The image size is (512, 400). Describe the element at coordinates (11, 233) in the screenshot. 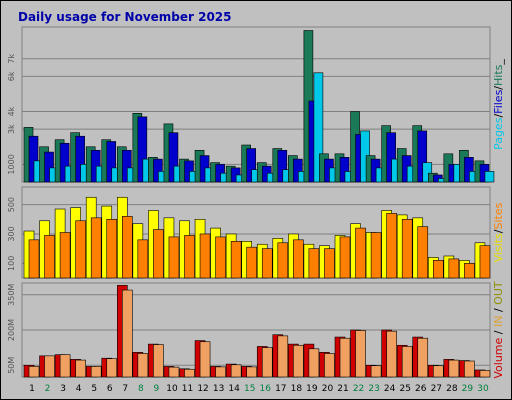

I see `y-tick-label: 300` at that location.